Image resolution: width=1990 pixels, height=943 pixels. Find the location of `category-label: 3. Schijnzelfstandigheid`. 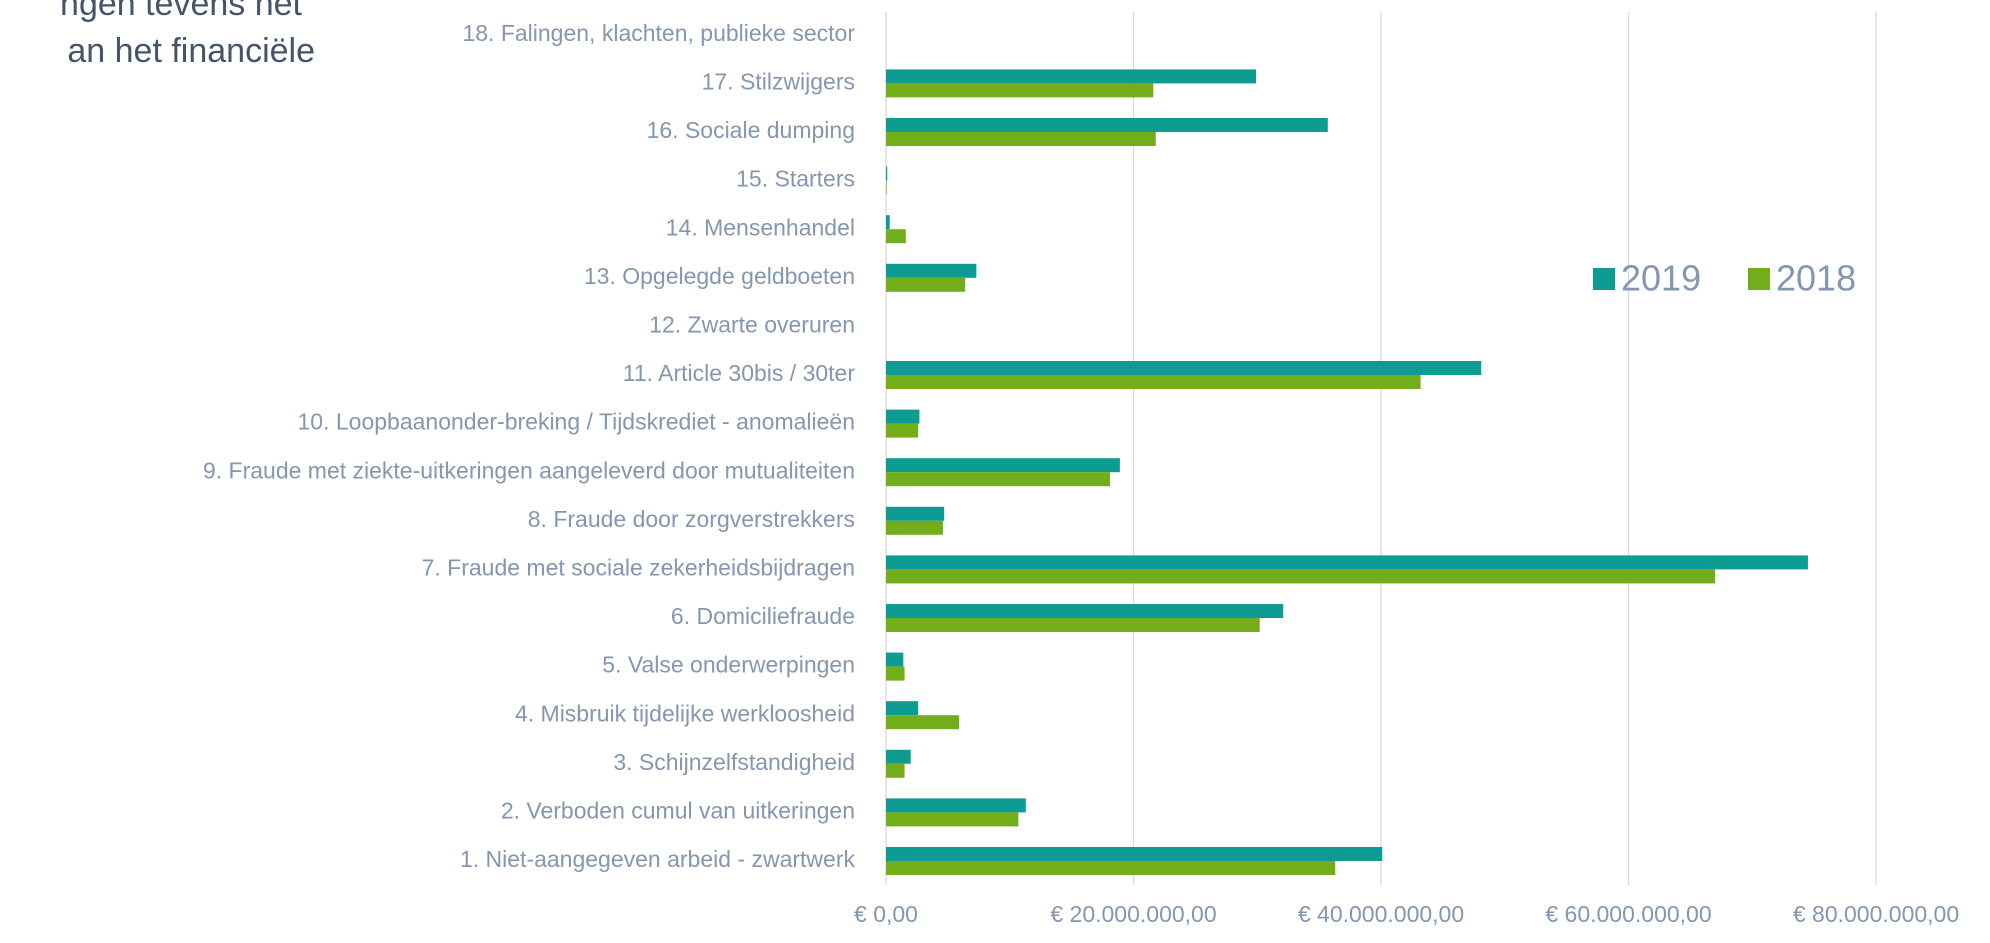

category-label: 3. Schijnzelfstandigheid is located at coordinates (734, 762).